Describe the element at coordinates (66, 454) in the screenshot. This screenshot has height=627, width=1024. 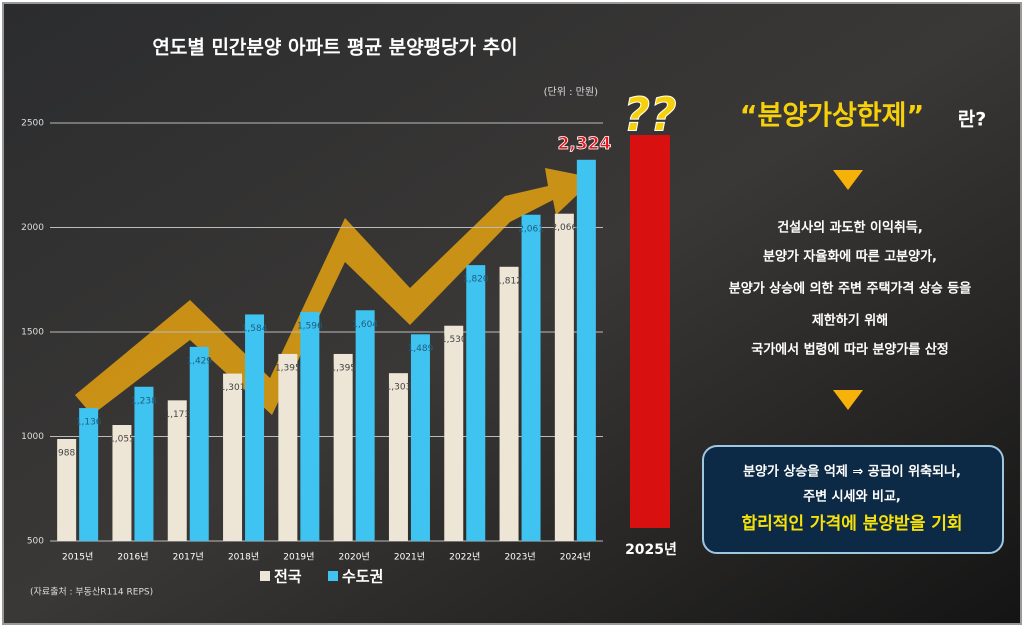
I see `value-label: 988` at that location.